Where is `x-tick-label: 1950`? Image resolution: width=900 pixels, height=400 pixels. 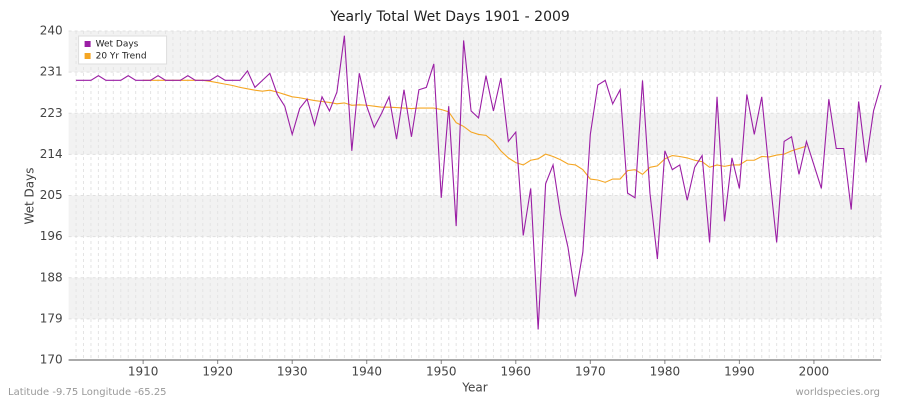 x-tick-label: 1950 is located at coordinates (441, 372).